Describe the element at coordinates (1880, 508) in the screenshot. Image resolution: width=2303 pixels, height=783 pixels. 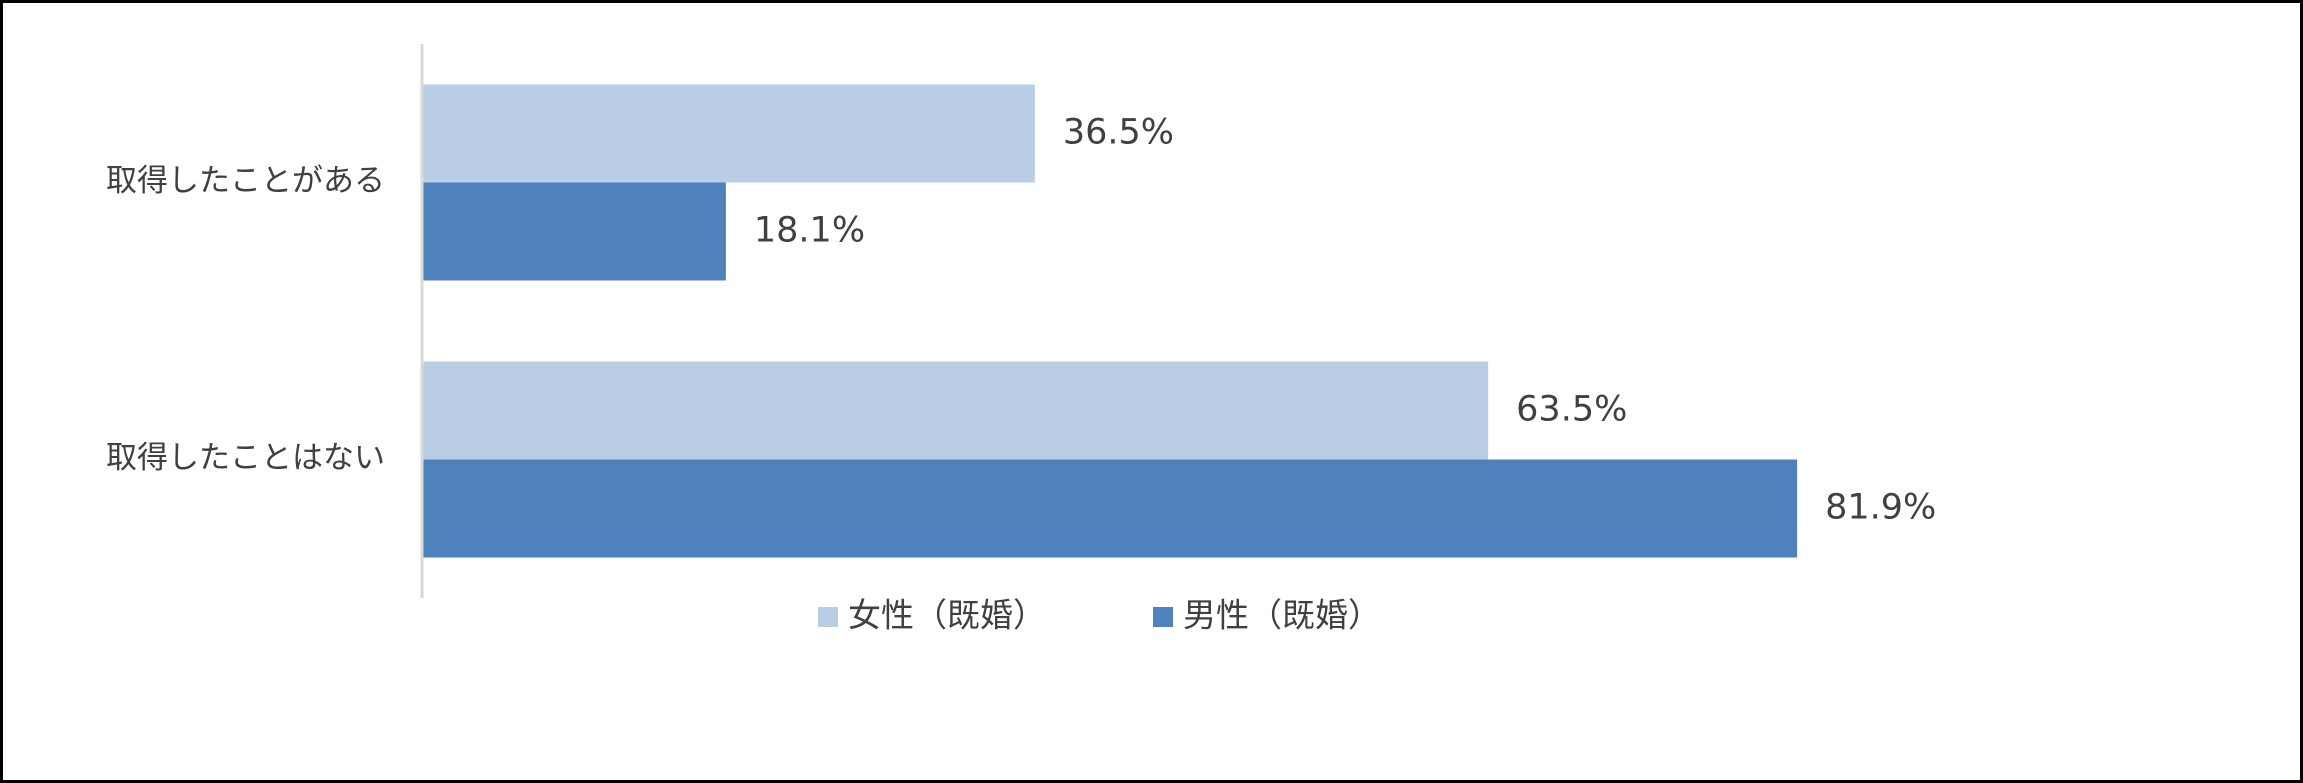
I see `value-label: 81.9%` at that location.